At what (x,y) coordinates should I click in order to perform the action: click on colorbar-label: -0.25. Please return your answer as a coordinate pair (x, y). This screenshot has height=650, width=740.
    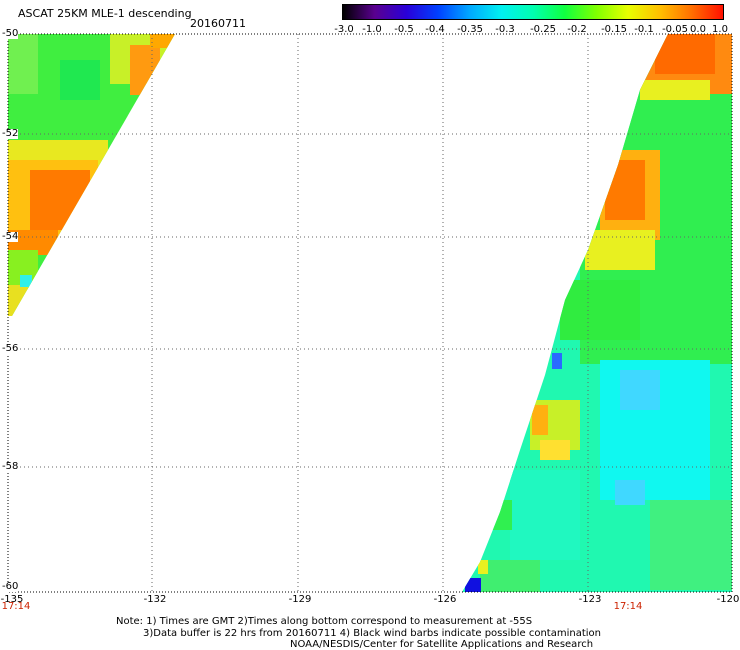
    Looking at the image, I should click on (543, 29).